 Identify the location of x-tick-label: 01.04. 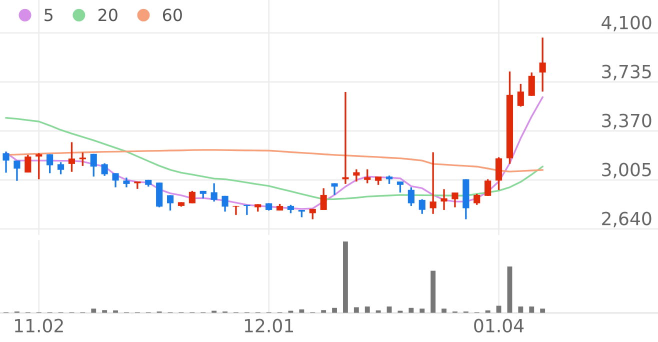
(499, 325).